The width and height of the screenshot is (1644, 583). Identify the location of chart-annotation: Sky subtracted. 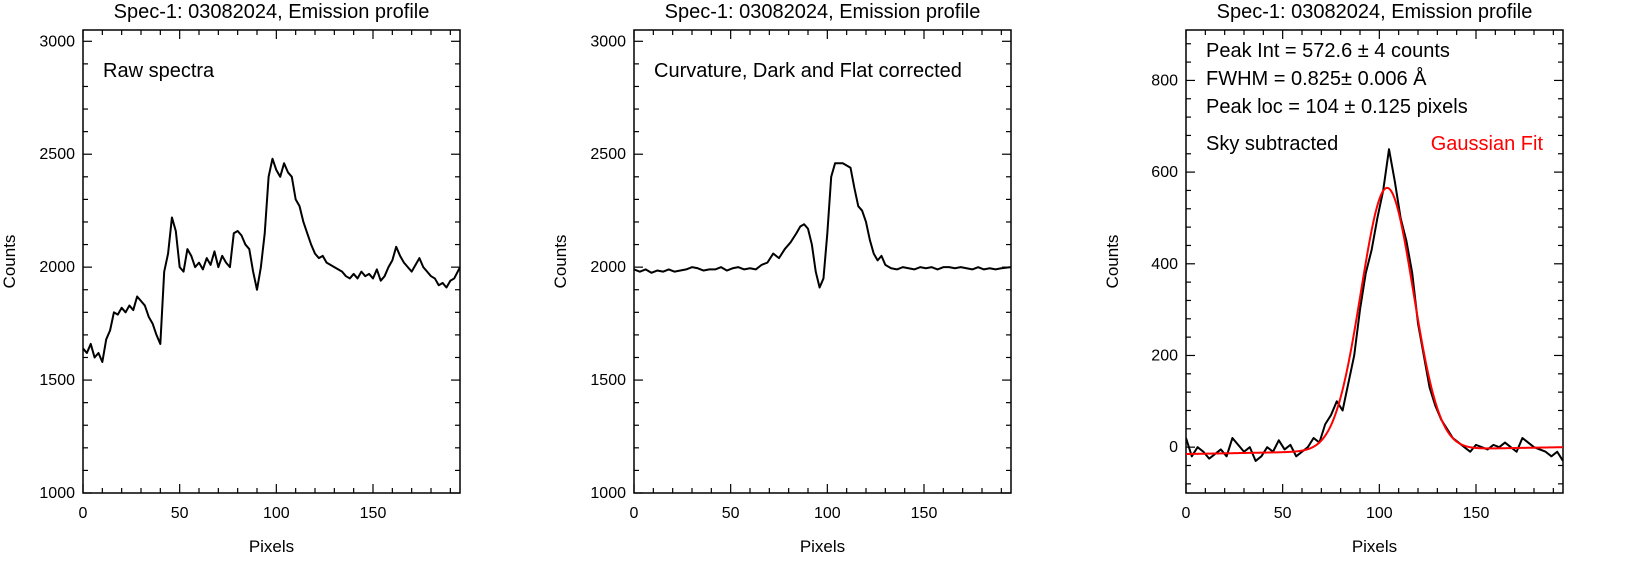
(1272, 144).